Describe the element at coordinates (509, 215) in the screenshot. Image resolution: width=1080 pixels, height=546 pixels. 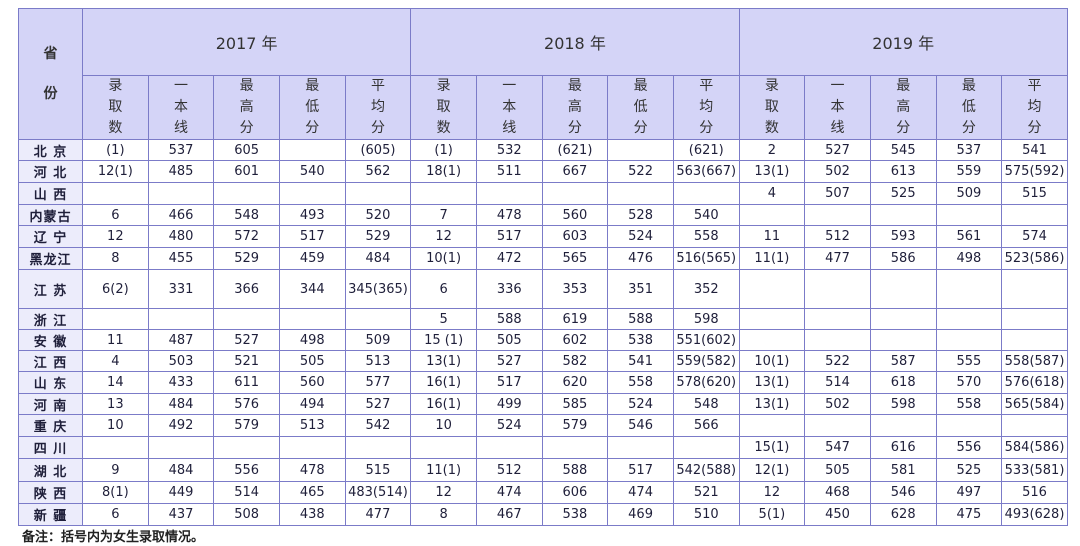
I see `data-cell: 478` at that location.